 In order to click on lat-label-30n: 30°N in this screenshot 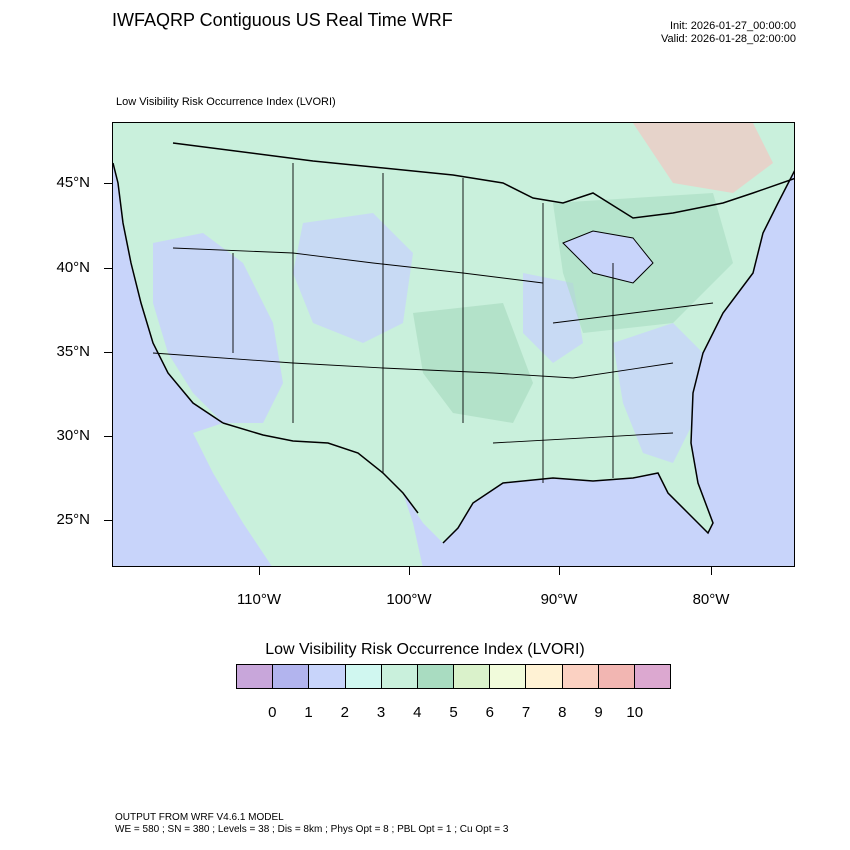, I will do `click(73, 435)`.